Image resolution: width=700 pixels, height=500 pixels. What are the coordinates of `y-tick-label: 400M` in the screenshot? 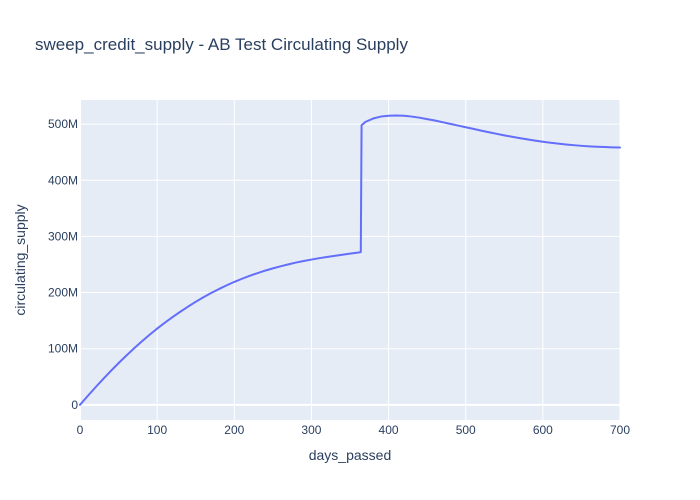 It's located at (63, 180).